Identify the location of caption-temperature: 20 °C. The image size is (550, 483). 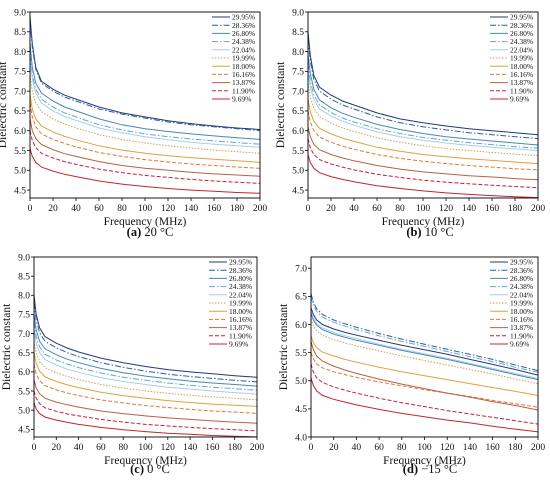
(157, 232).